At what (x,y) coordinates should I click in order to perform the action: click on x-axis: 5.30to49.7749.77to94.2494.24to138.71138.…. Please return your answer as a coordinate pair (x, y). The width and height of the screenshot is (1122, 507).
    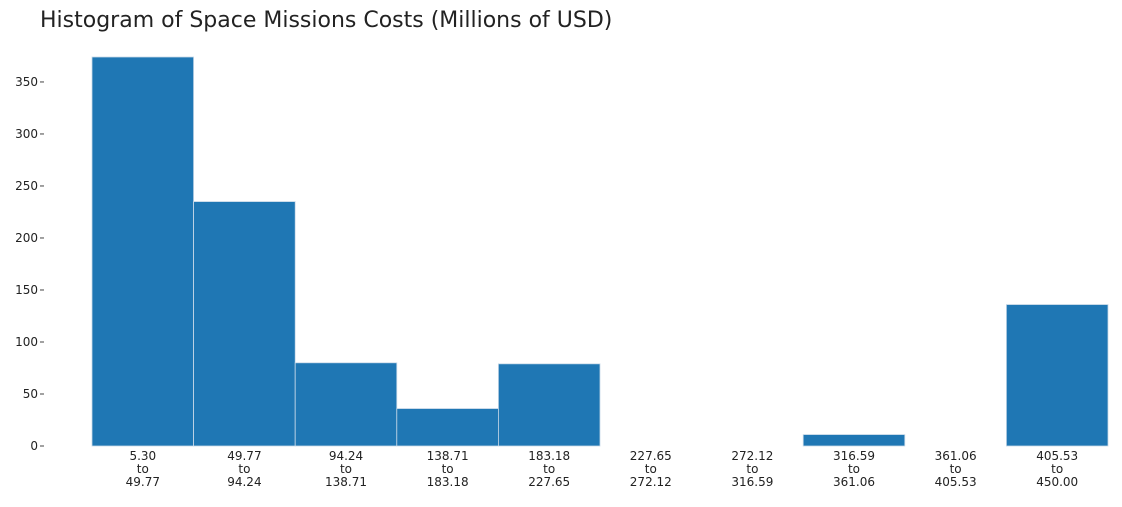
    Looking at the image, I should click on (602, 469).